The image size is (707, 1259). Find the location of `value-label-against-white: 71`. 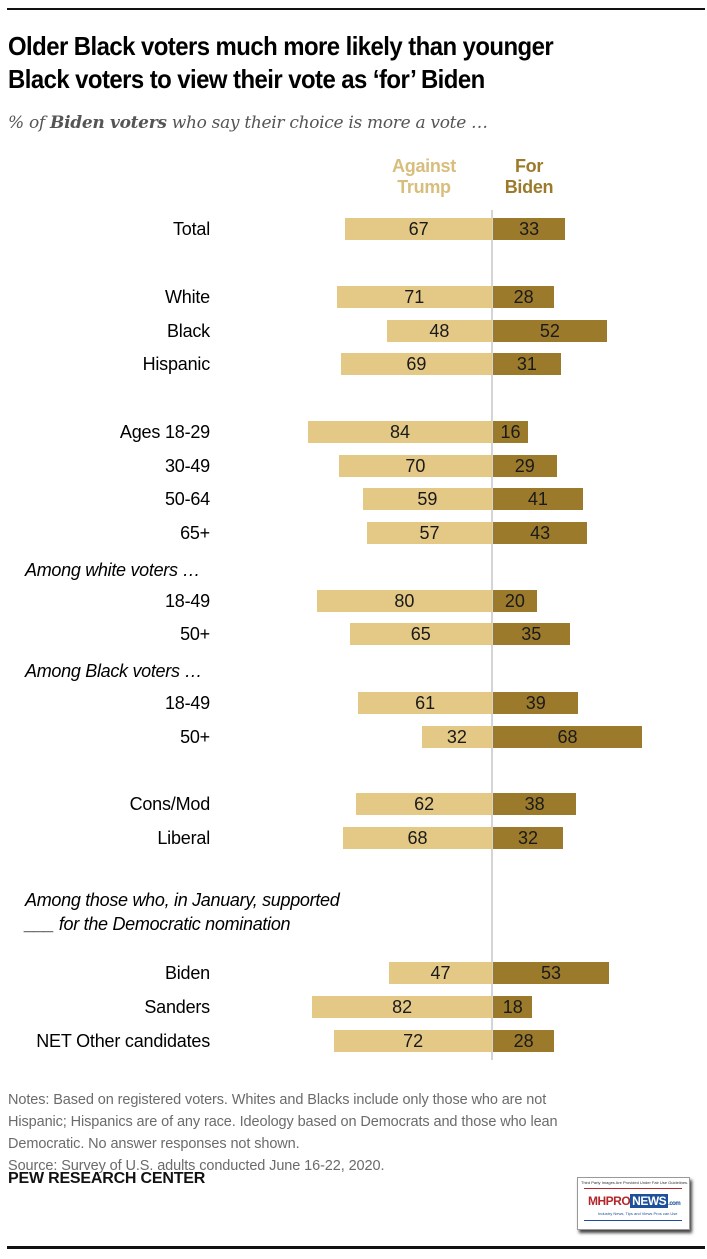

value-label-against-white: 71 is located at coordinates (414, 297).